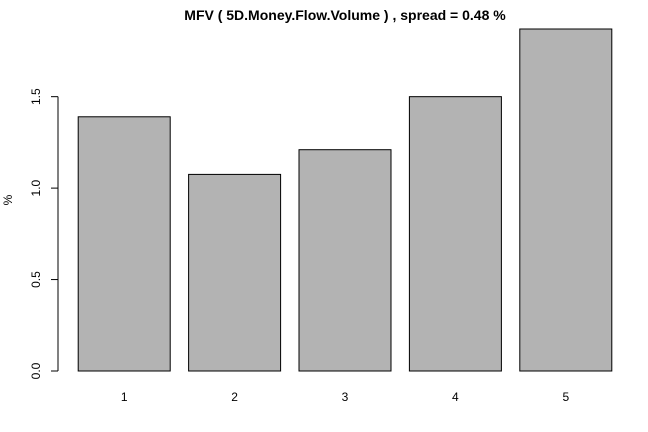  I want to click on y-tick-label: 0.5, so click(36, 279).